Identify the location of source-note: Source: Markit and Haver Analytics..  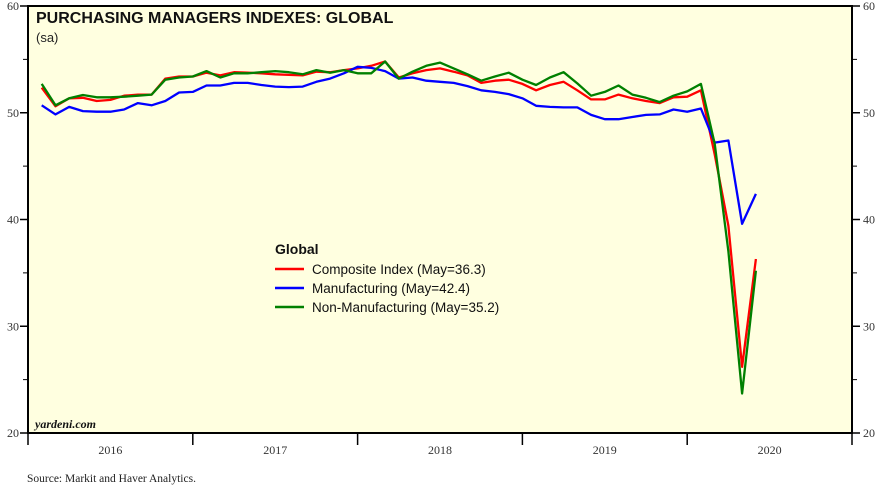
(111, 479).